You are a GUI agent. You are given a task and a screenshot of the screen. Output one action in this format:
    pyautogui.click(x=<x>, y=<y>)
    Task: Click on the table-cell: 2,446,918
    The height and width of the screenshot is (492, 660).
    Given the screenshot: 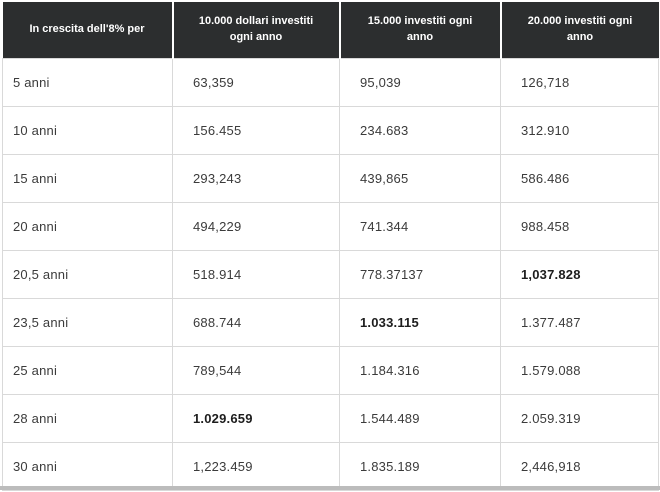 What is the action you would take?
    pyautogui.click(x=579, y=466)
    